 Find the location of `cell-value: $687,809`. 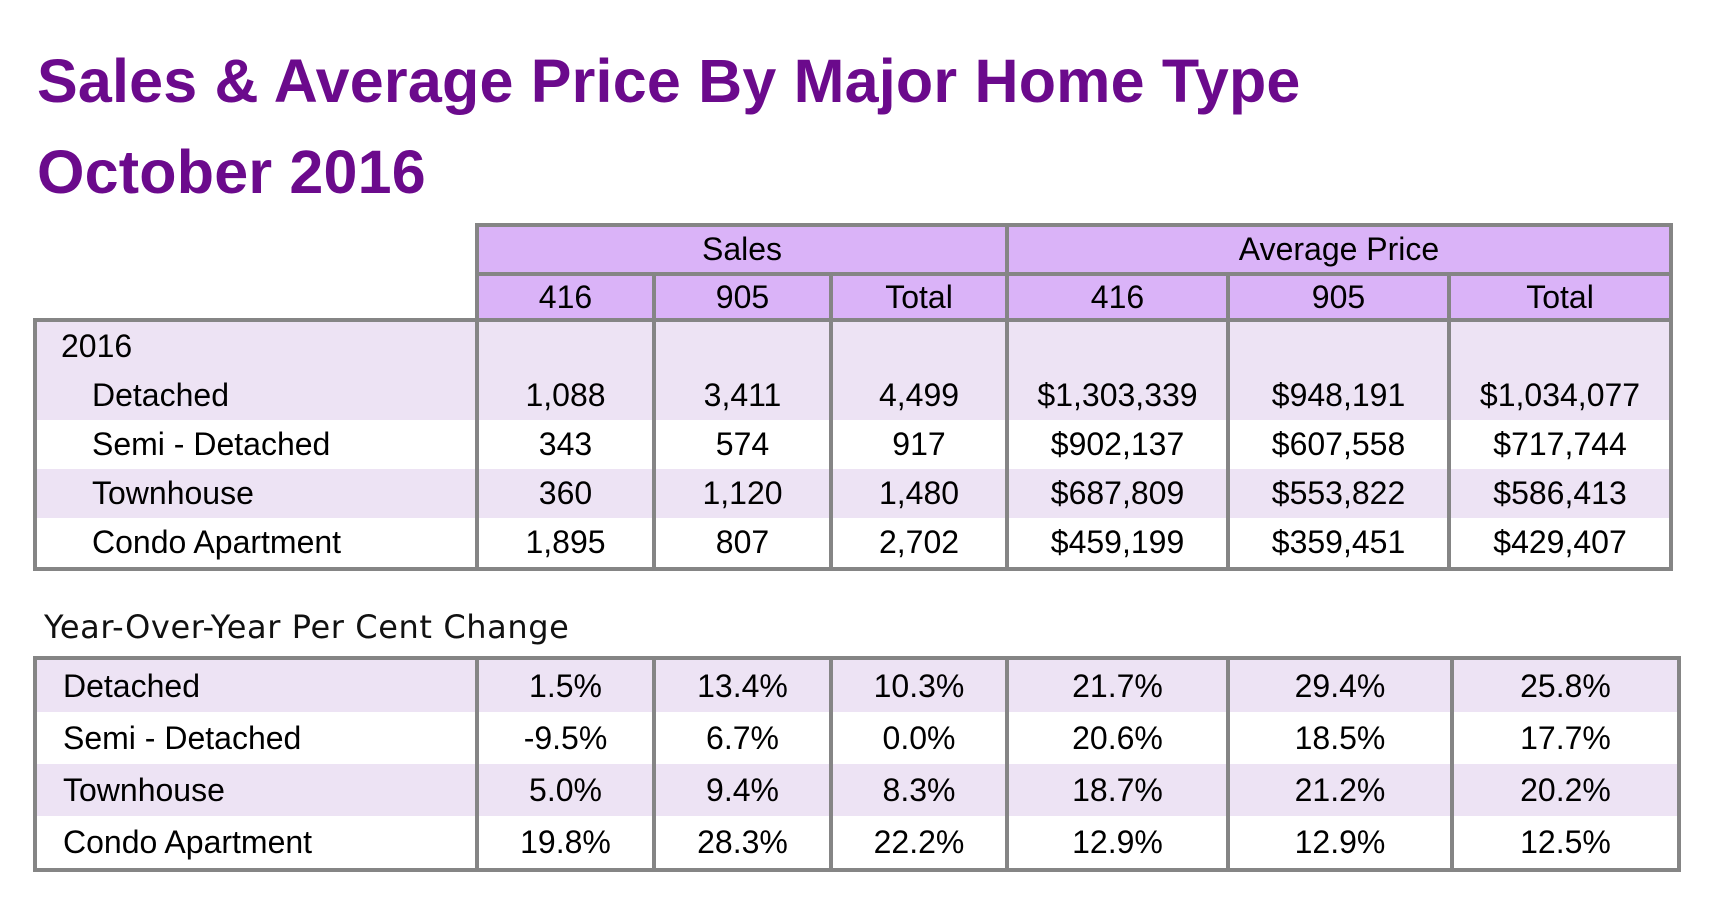

cell-value: $687,809 is located at coordinates (1117, 493).